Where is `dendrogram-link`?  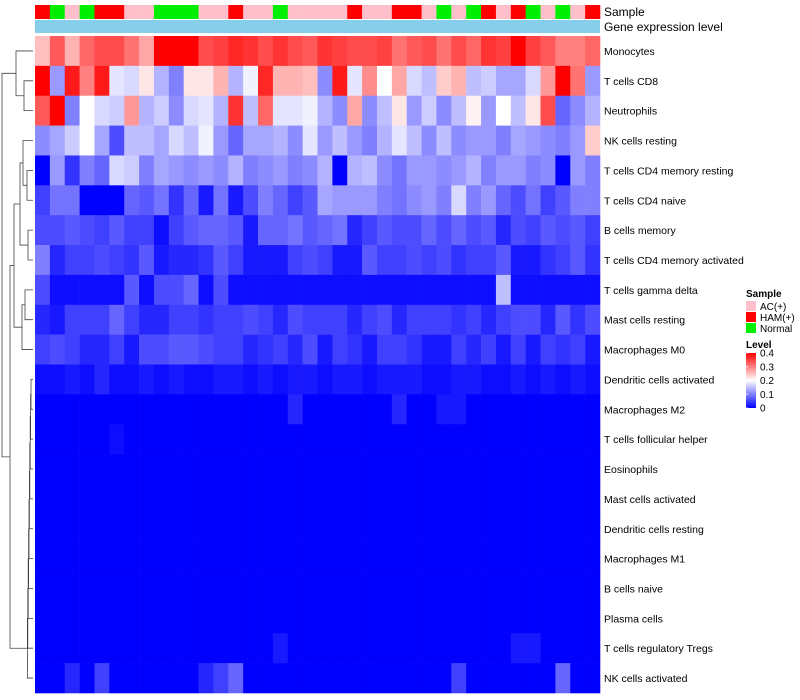 dendrogram-link is located at coordinates (29, 185).